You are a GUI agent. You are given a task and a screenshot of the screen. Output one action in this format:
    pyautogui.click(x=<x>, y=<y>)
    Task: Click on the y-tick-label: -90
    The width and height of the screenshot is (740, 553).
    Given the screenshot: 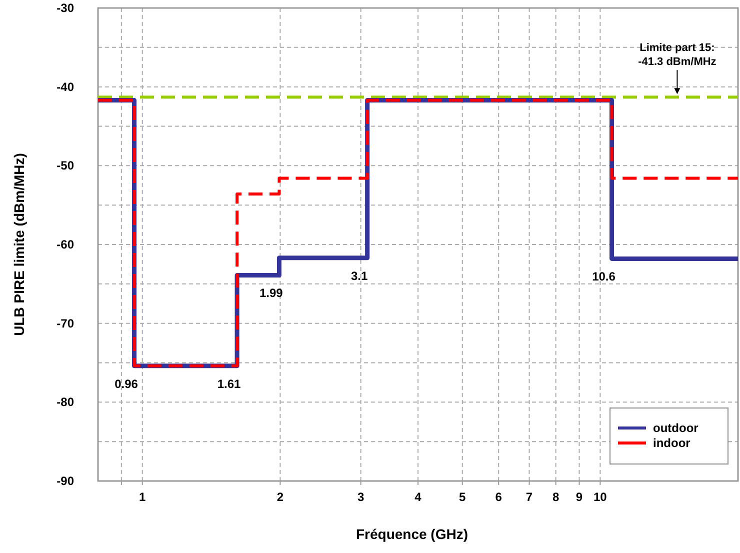 What is the action you would take?
    pyautogui.click(x=65, y=481)
    